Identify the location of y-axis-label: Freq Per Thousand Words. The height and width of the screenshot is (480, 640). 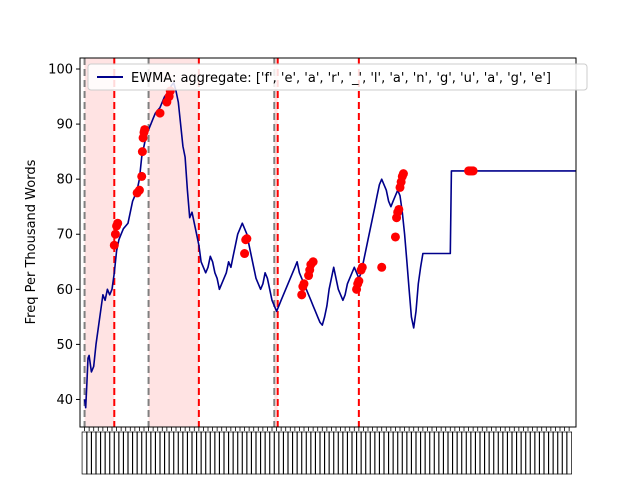
(31, 241).